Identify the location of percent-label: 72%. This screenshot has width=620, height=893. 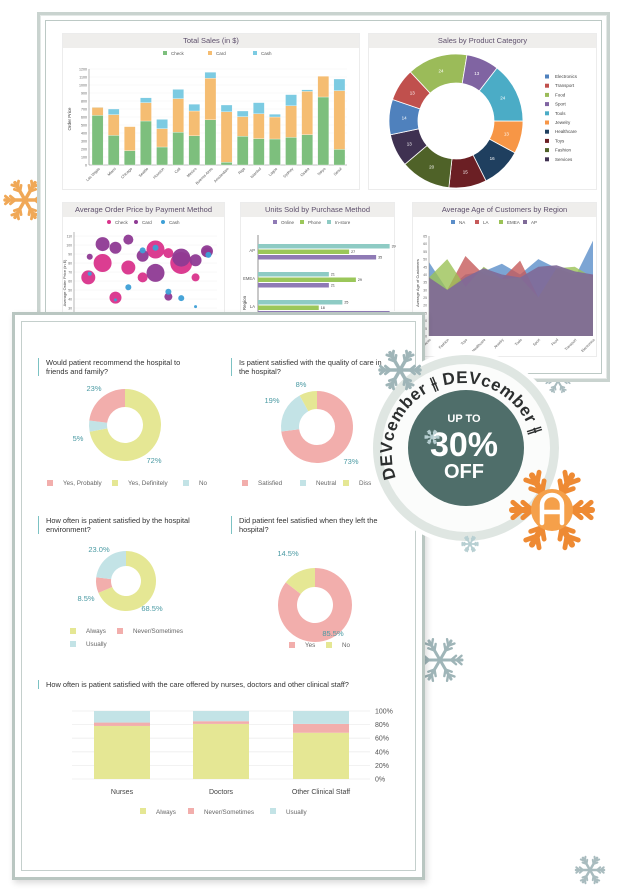
(153, 460).